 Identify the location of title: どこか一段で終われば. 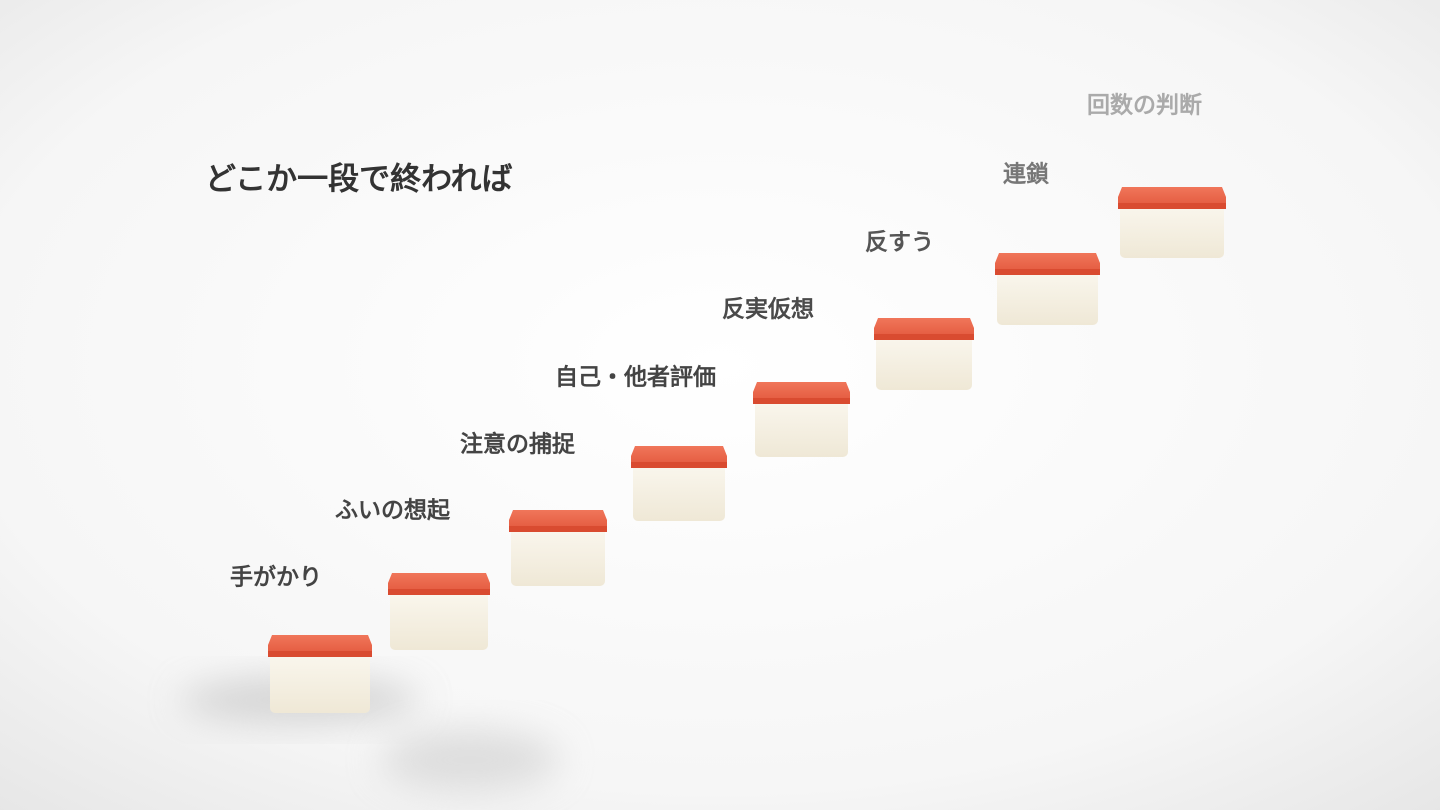
(359, 180).